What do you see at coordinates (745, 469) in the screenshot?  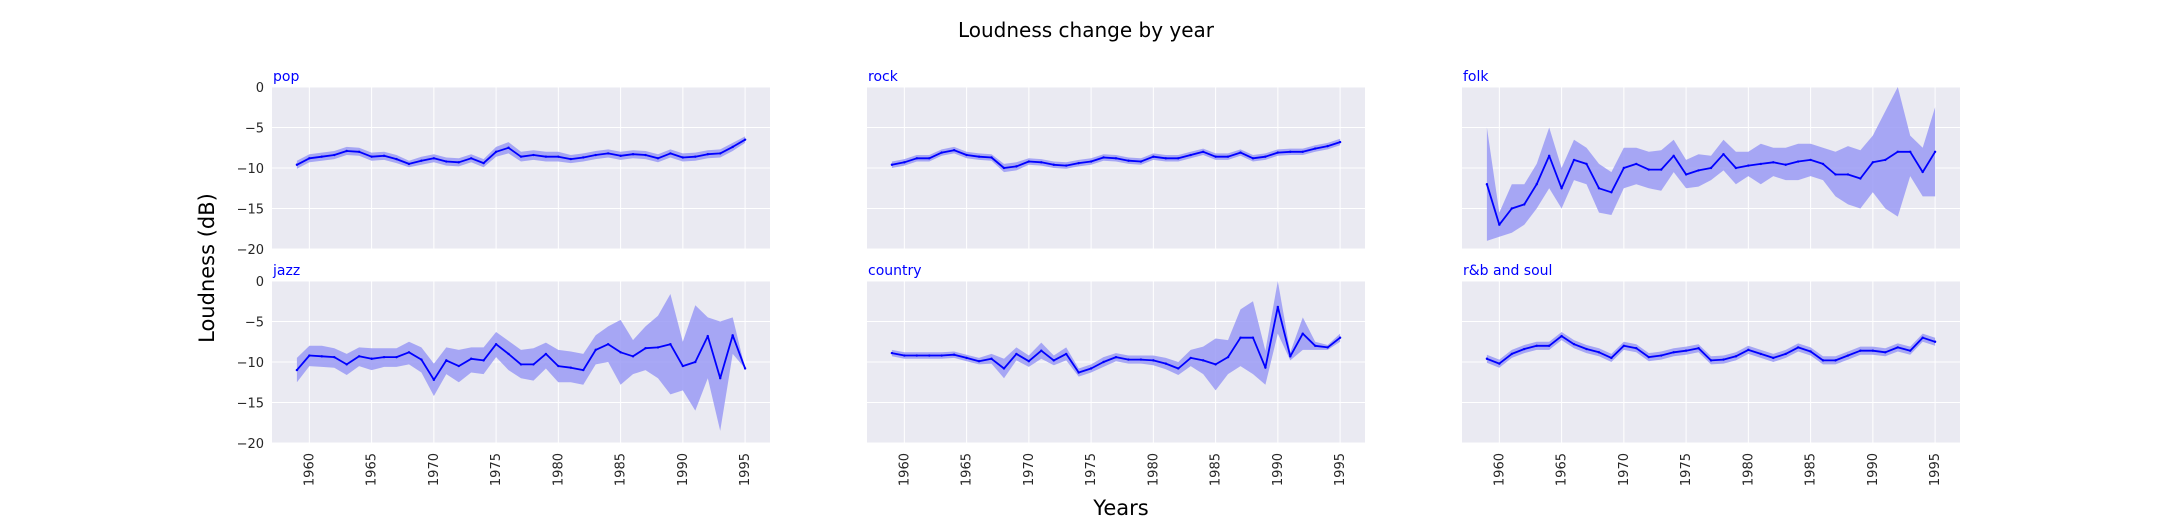 I see `x-tick-label: 1995` at bounding box center [745, 469].